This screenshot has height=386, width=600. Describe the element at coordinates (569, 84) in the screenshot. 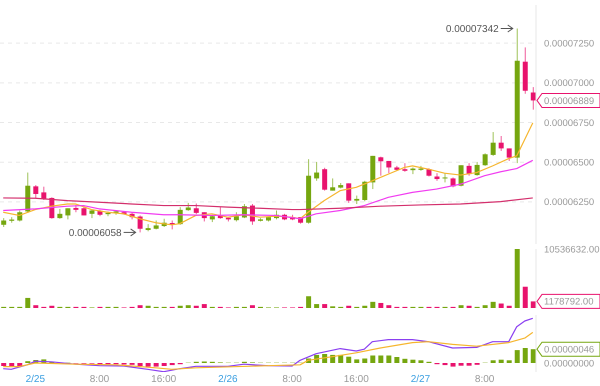

I see `y-tick-label: 0.00007000` at that location.